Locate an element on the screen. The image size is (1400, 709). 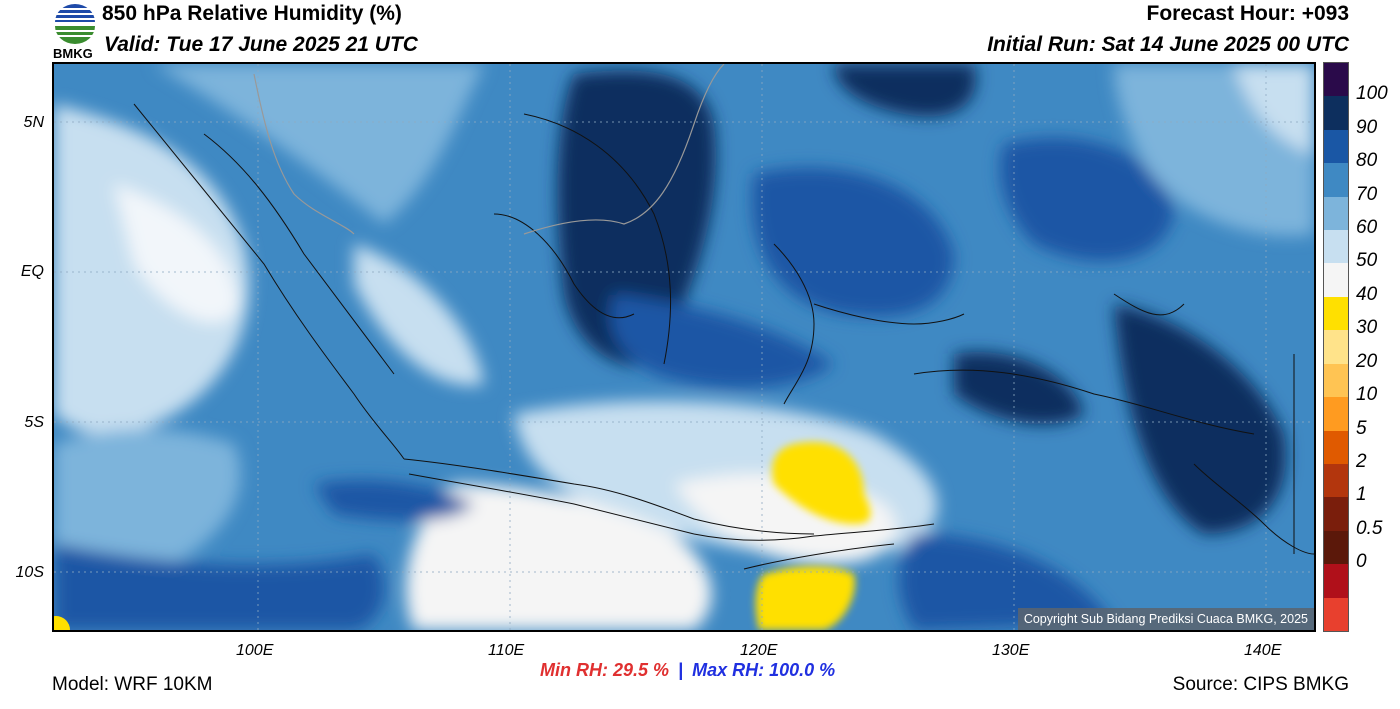
lon-label-130e: 130E is located at coordinates (1011, 650).